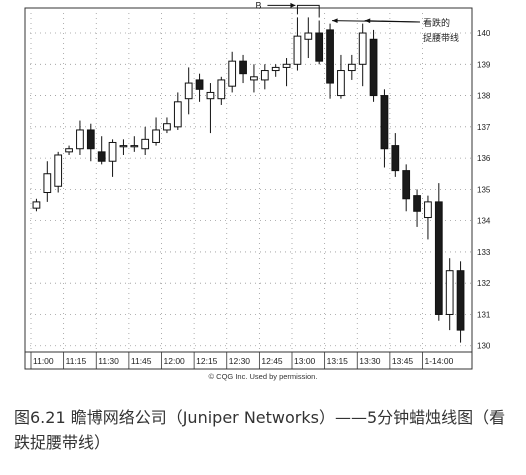 The width and height of the screenshot is (526, 475). What do you see at coordinates (484, 158) in the screenshot?
I see `y-tick-label: 136` at bounding box center [484, 158].